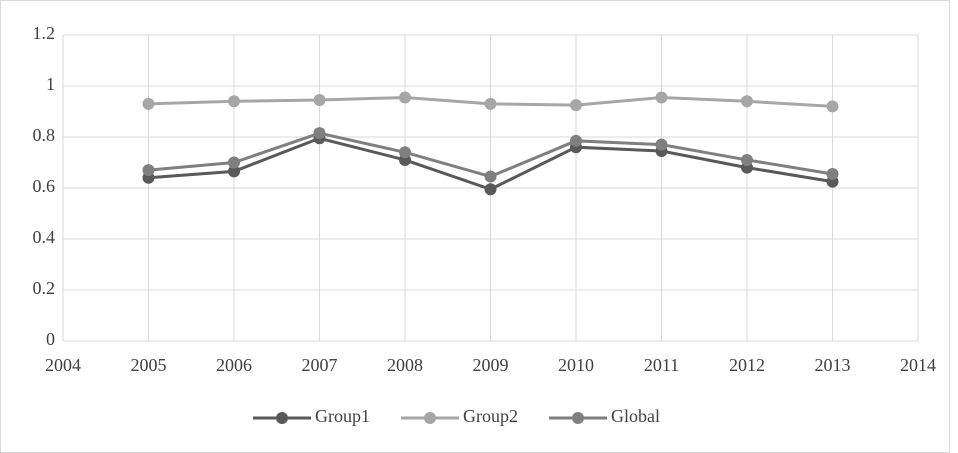 The height and width of the screenshot is (453, 958). I want to click on x-tick-label: 2008, so click(405, 365).